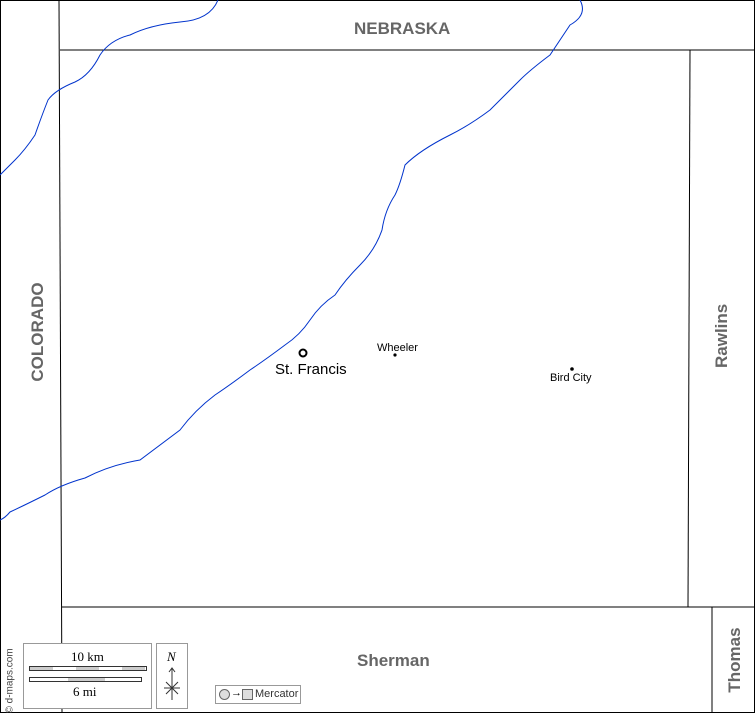 The width and height of the screenshot is (755, 713). I want to click on compass-icon, so click(172, 683).